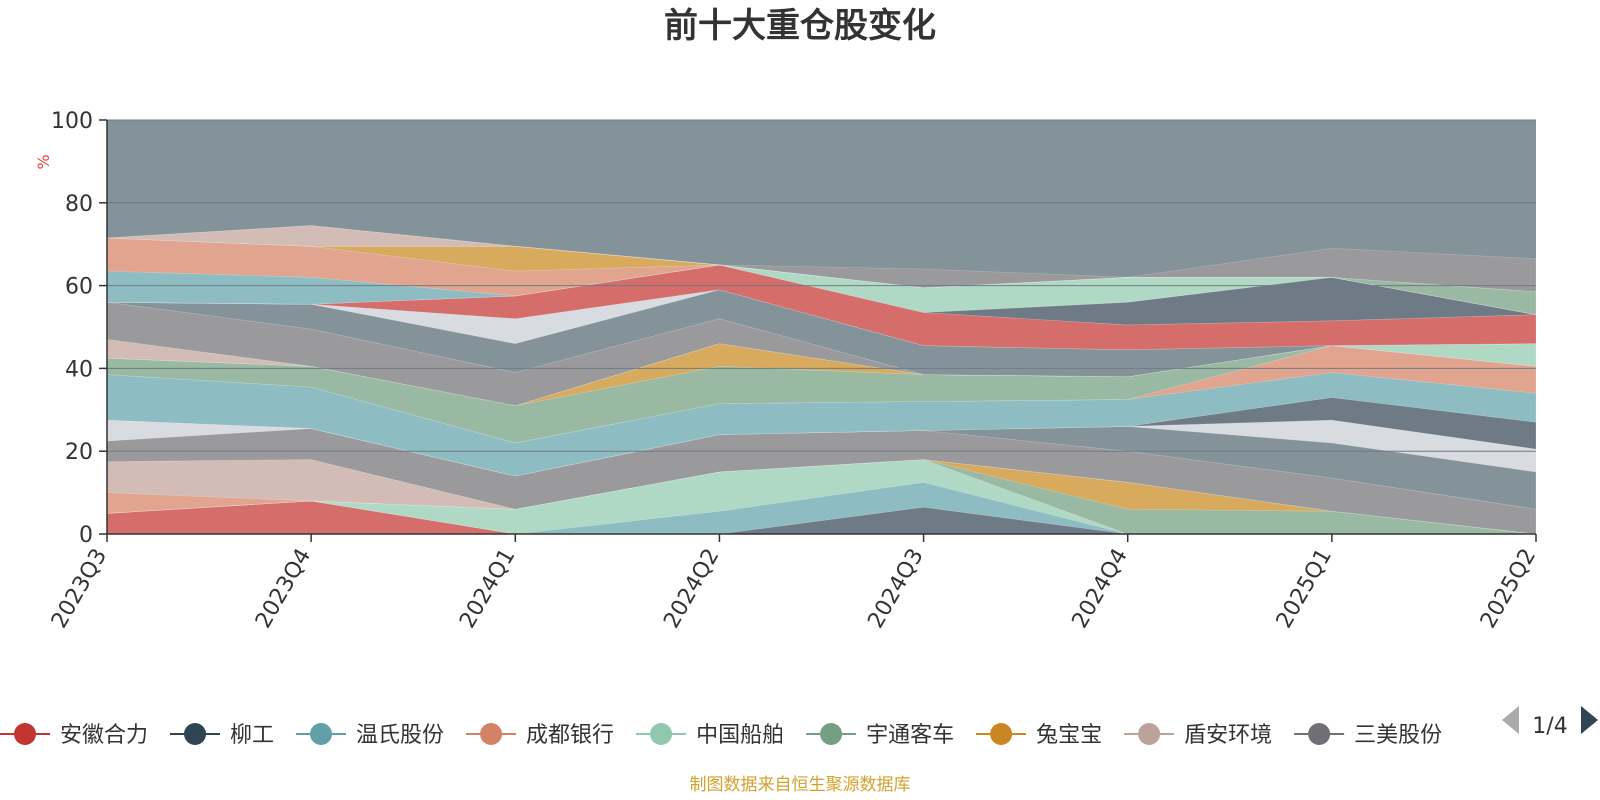 This screenshot has height=800, width=1600. I want to click on x-tick-label: 2024Q2, so click(691, 589).